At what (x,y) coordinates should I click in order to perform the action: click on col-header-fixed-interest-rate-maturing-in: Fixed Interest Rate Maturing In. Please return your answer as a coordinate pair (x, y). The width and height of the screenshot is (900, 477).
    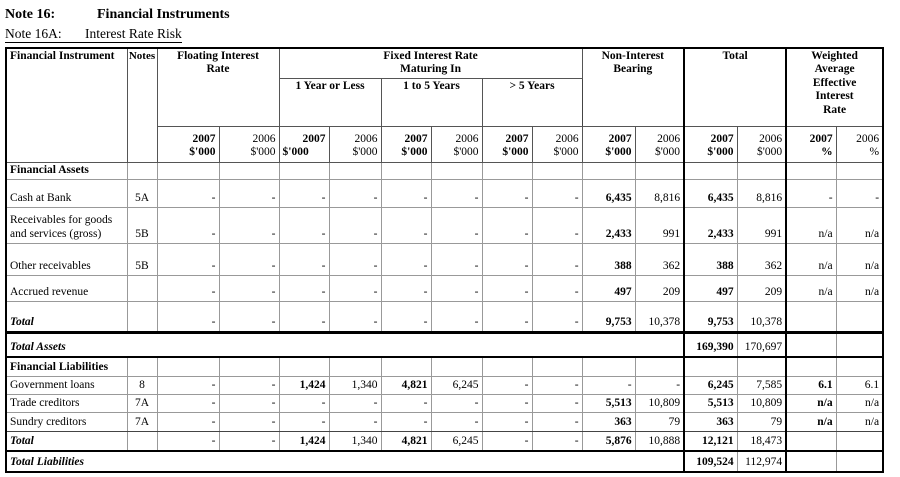
    Looking at the image, I should click on (430, 63).